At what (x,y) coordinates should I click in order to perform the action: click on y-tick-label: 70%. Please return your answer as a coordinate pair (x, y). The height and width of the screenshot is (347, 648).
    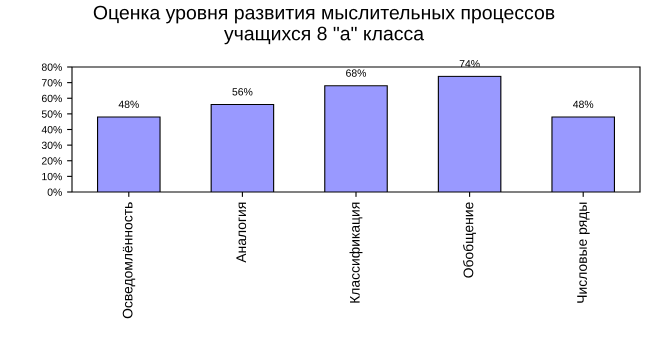
    Looking at the image, I should click on (52, 82).